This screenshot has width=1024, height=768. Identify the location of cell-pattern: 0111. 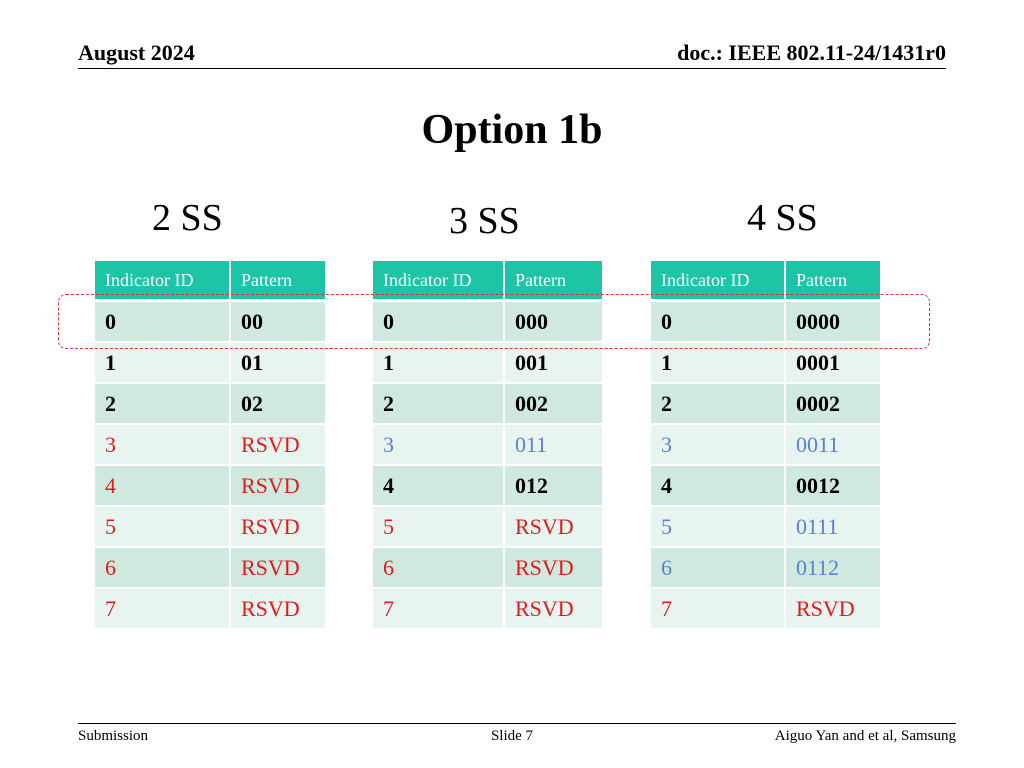
(833, 527).